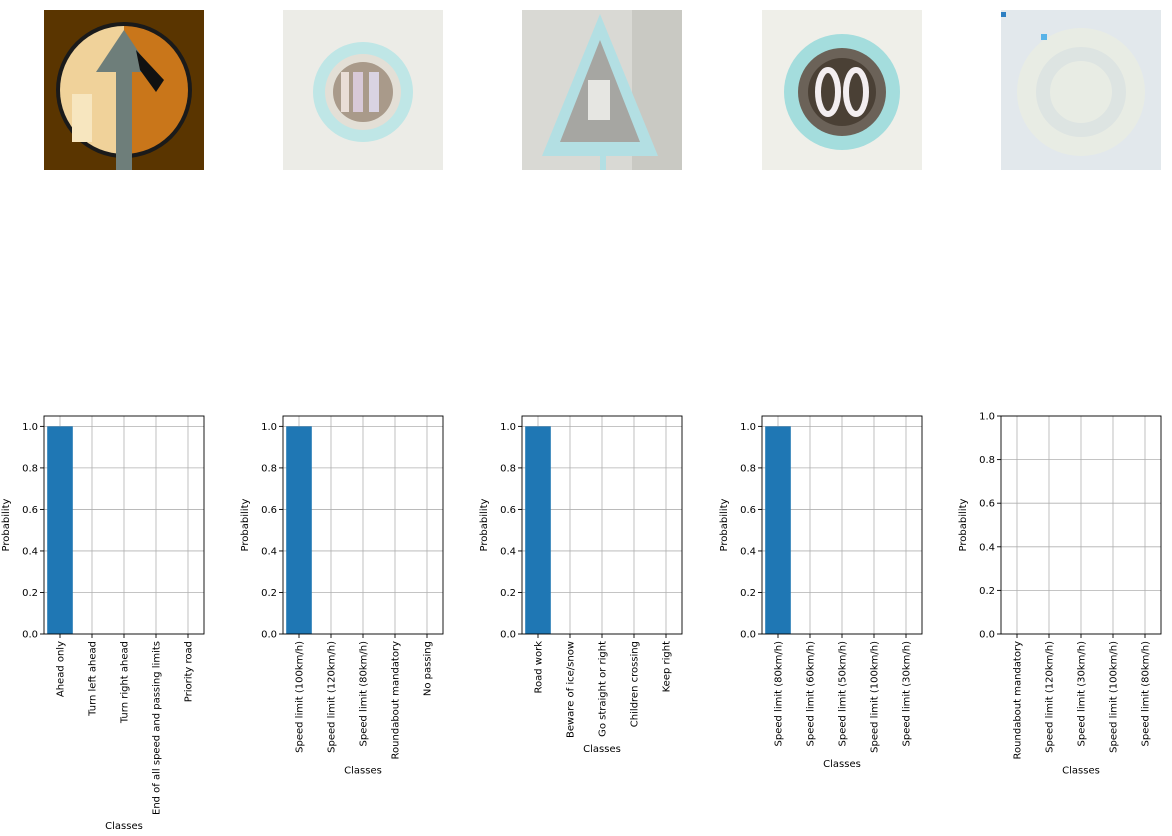 The height and width of the screenshot is (836, 1172). What do you see at coordinates (667, 666) in the screenshot?
I see `x-tick-label: Keep right` at bounding box center [667, 666].